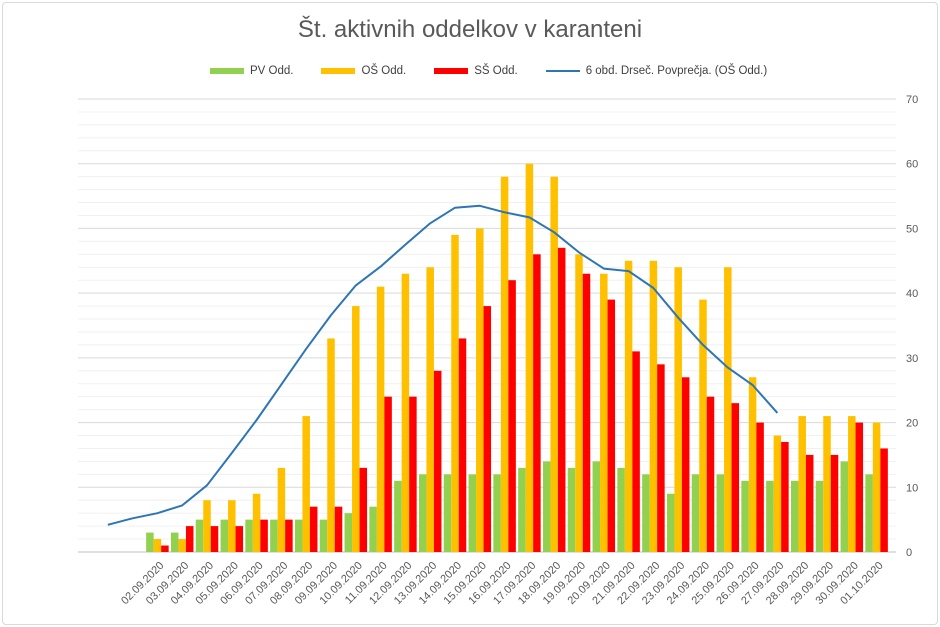 The image size is (940, 627). I want to click on legend-swatch-ss, so click(451, 71).